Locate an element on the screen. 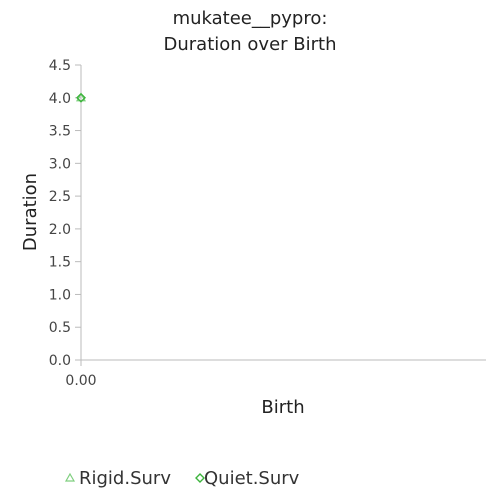 This screenshot has height=500, width=500. legend-item-2: Quiet.Surv is located at coordinates (247, 478).